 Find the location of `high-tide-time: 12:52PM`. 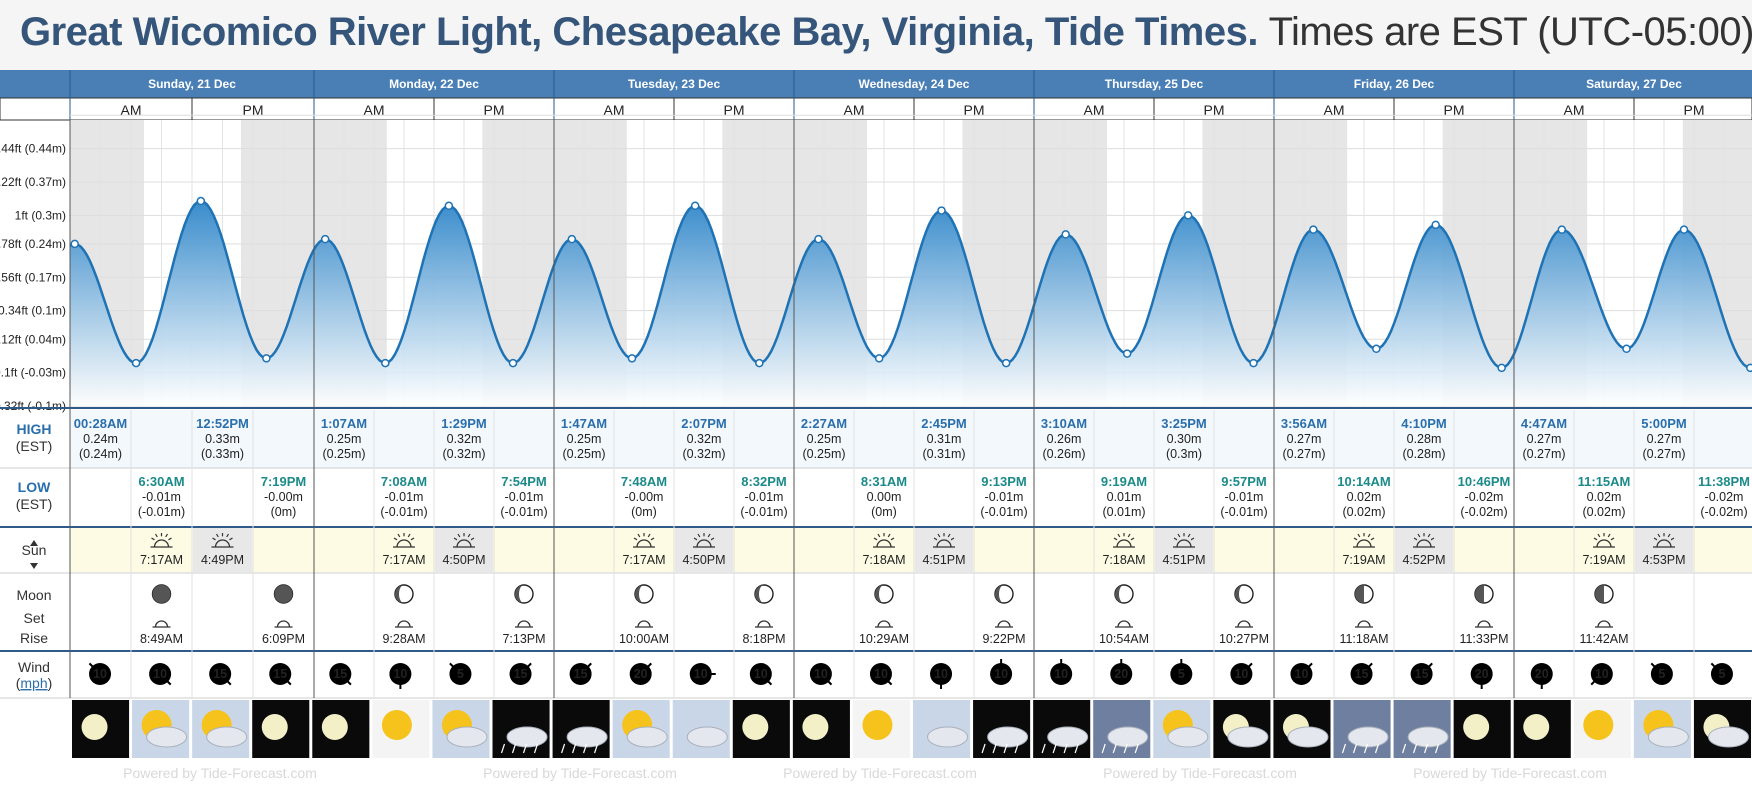

high-tide-time: 12:52PM is located at coordinates (222, 423).